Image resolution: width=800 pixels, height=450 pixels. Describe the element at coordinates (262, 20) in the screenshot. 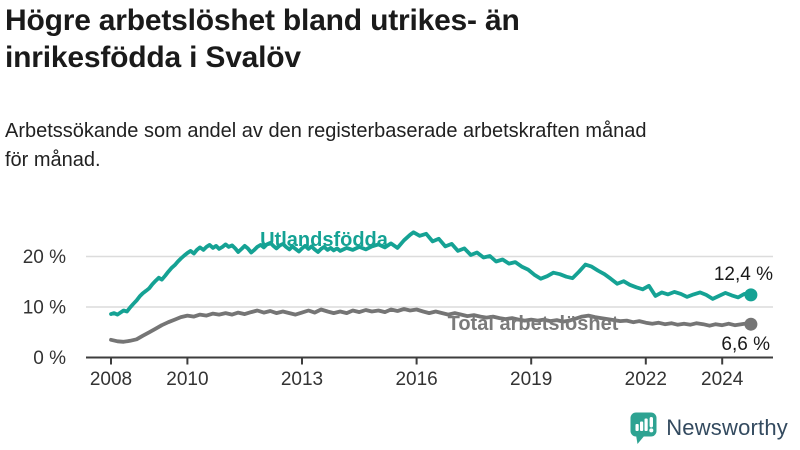

I see `page-title-line1: Högre arbetslöshet bland utrikes- än` at that location.